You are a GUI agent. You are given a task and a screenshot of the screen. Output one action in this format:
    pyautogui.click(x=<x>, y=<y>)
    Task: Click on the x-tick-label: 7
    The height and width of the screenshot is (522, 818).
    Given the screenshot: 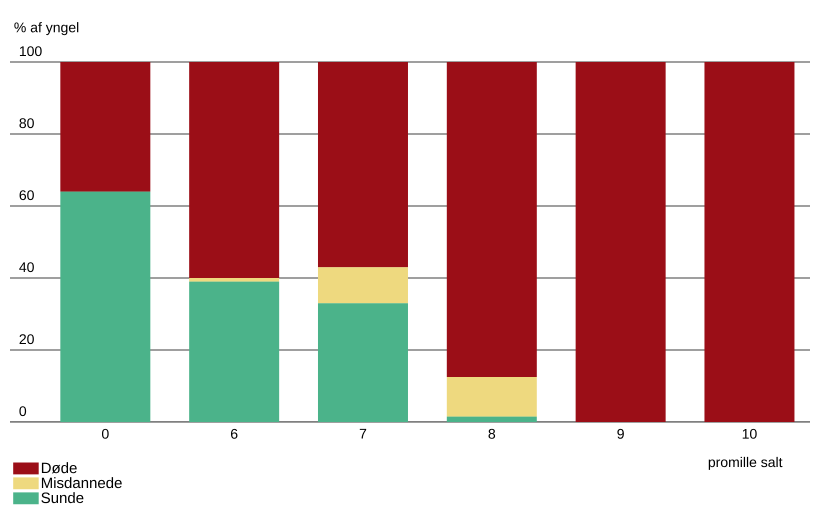 What is the action you would take?
    pyautogui.click(x=363, y=433)
    